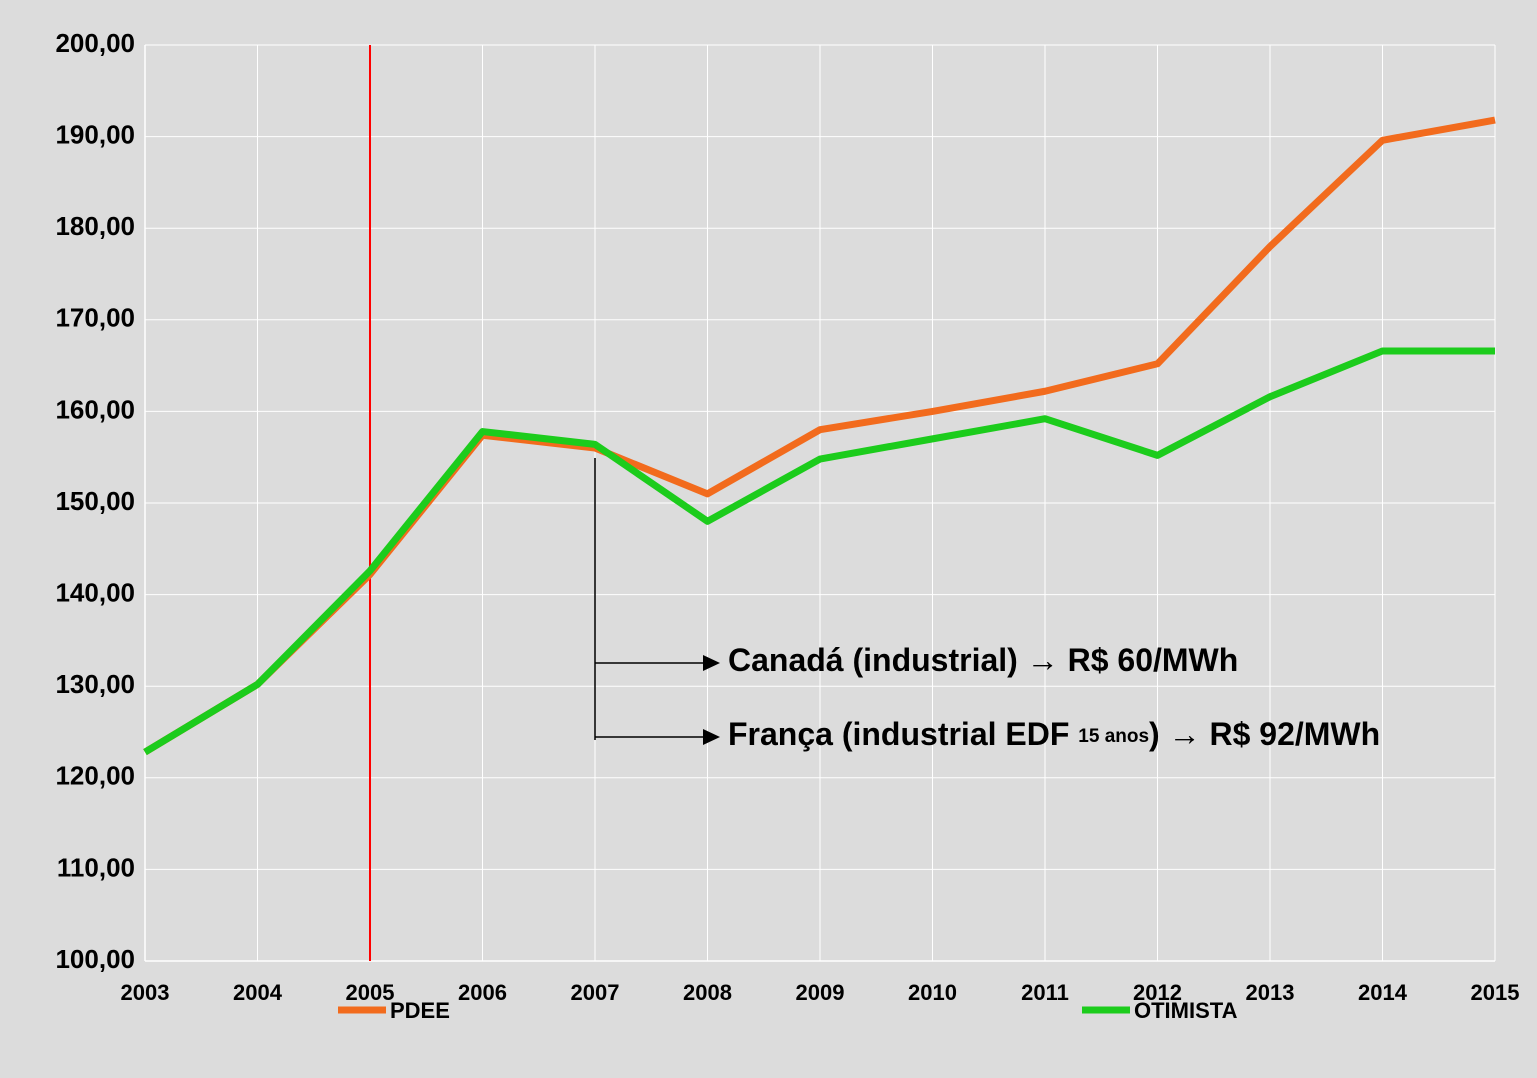 The width and height of the screenshot is (1537, 1078). Describe the element at coordinates (903, 734) in the screenshot. I see `annotation-part: França (industrial EDF` at that location.